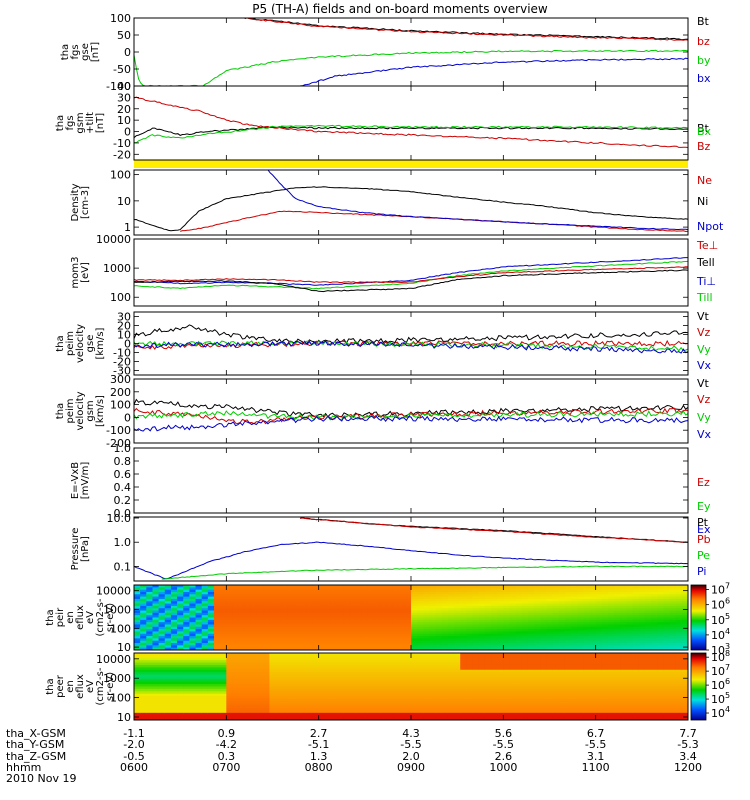 The image size is (750, 800). I want to click on panel-efield: Ez Ey Ex 1.00.80.60.40.20.0 E=-VxB [mV/m], so click(390, 489).